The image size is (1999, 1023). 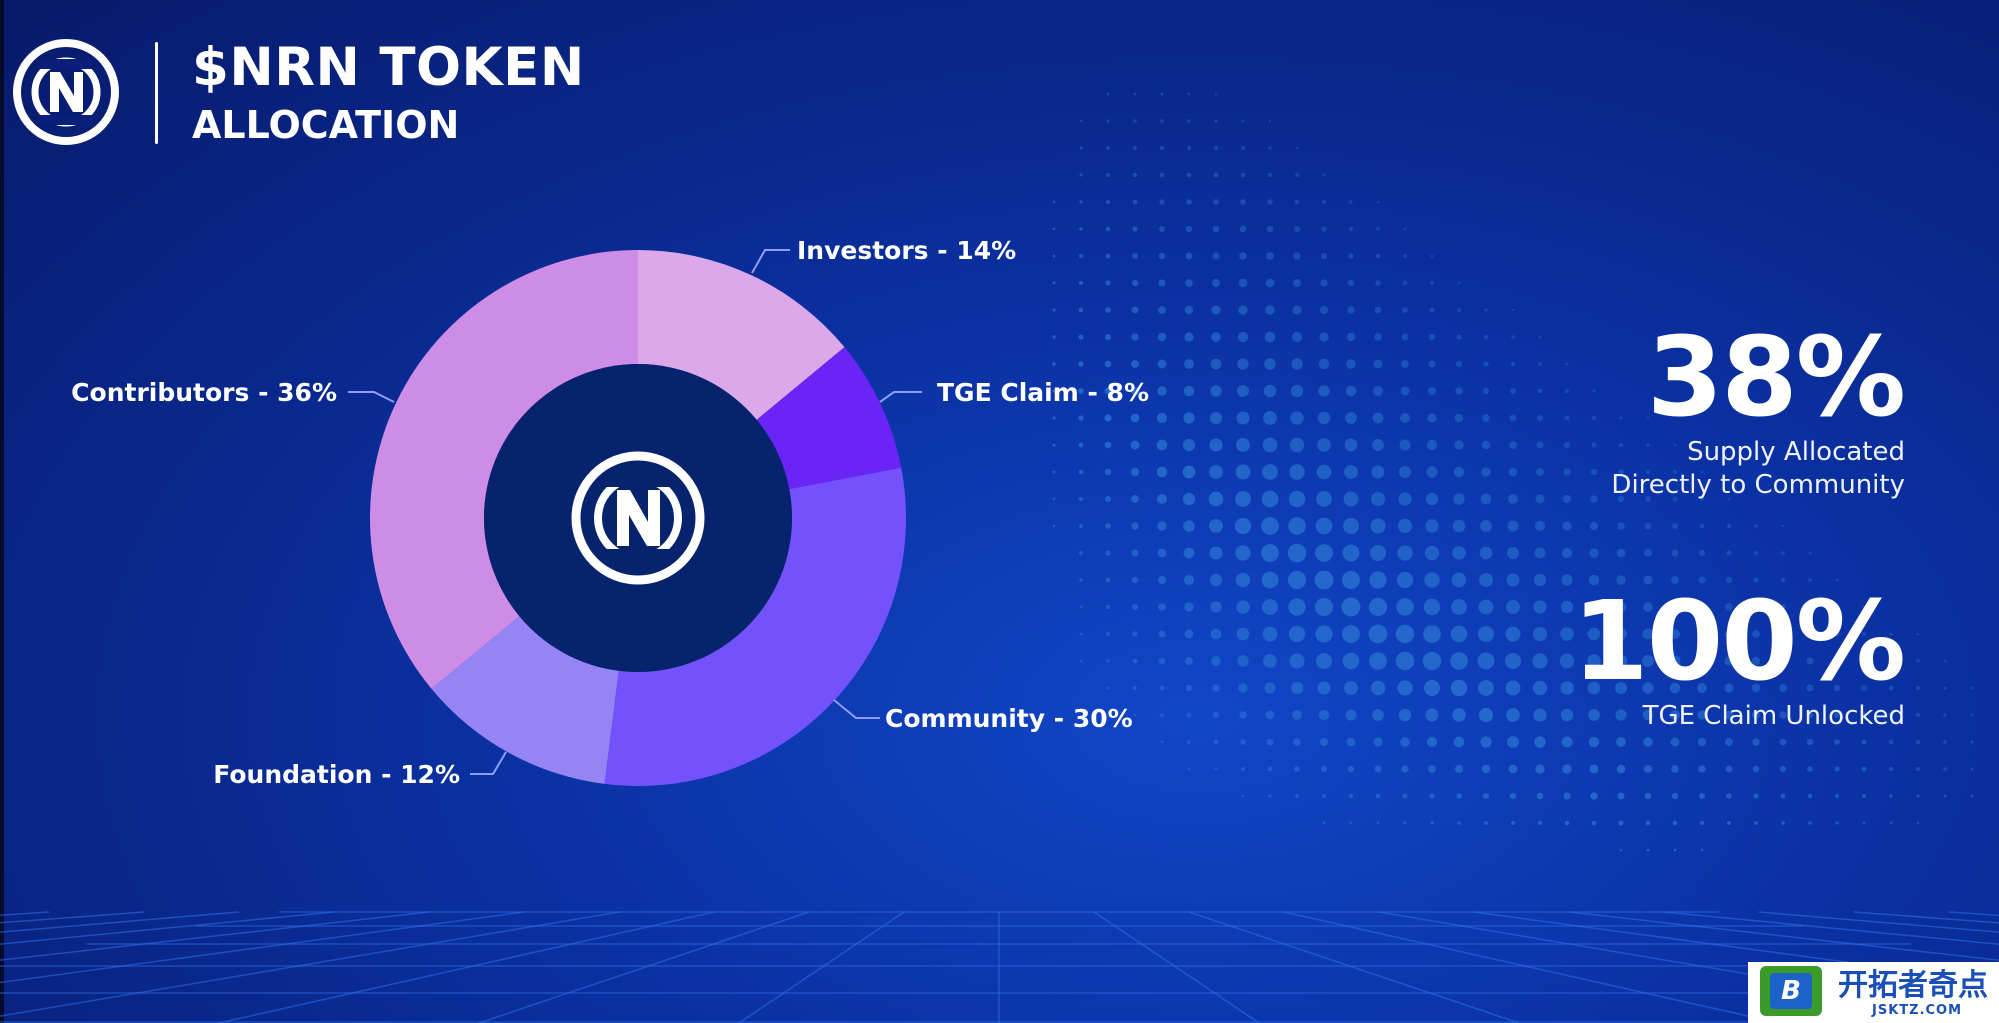 I want to click on stat-caption-line: Directly to Community, so click(x=1758, y=485).